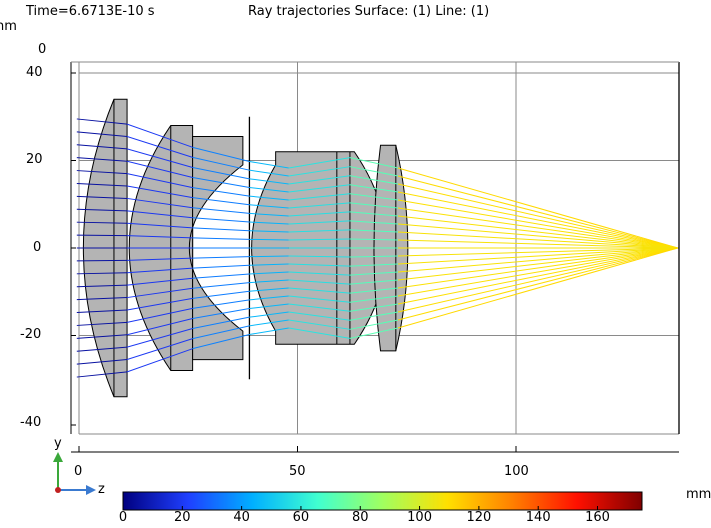 Image resolution: width=711 pixels, height=528 pixels. I want to click on x-tick-label: 50, so click(297, 471).